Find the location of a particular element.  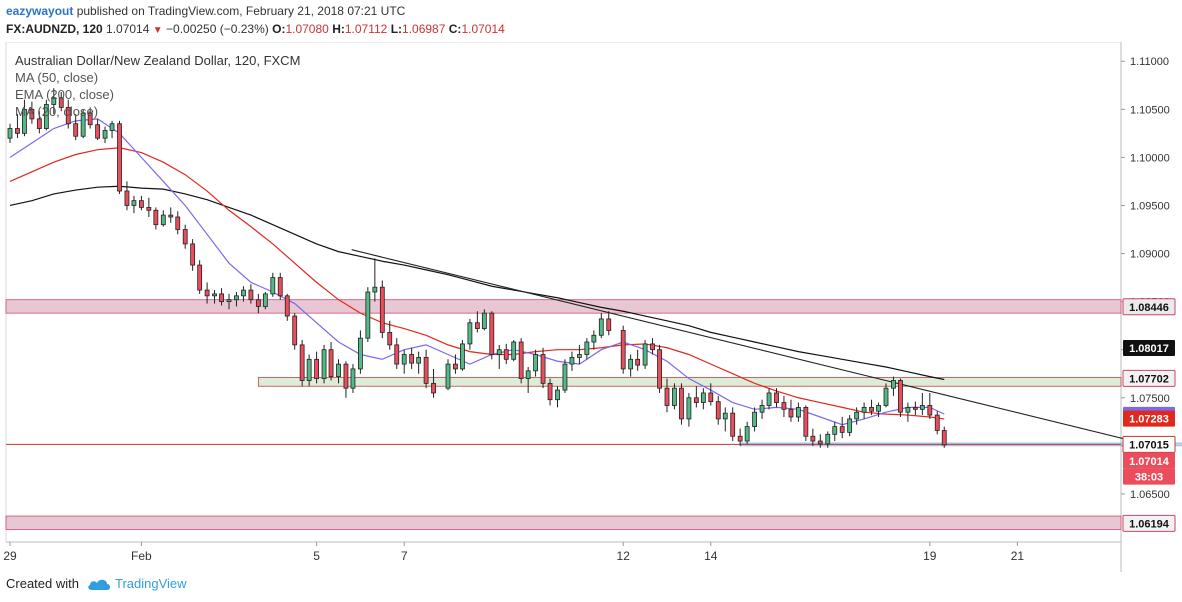

price-tick-label: 1.07500 is located at coordinates (1150, 399).